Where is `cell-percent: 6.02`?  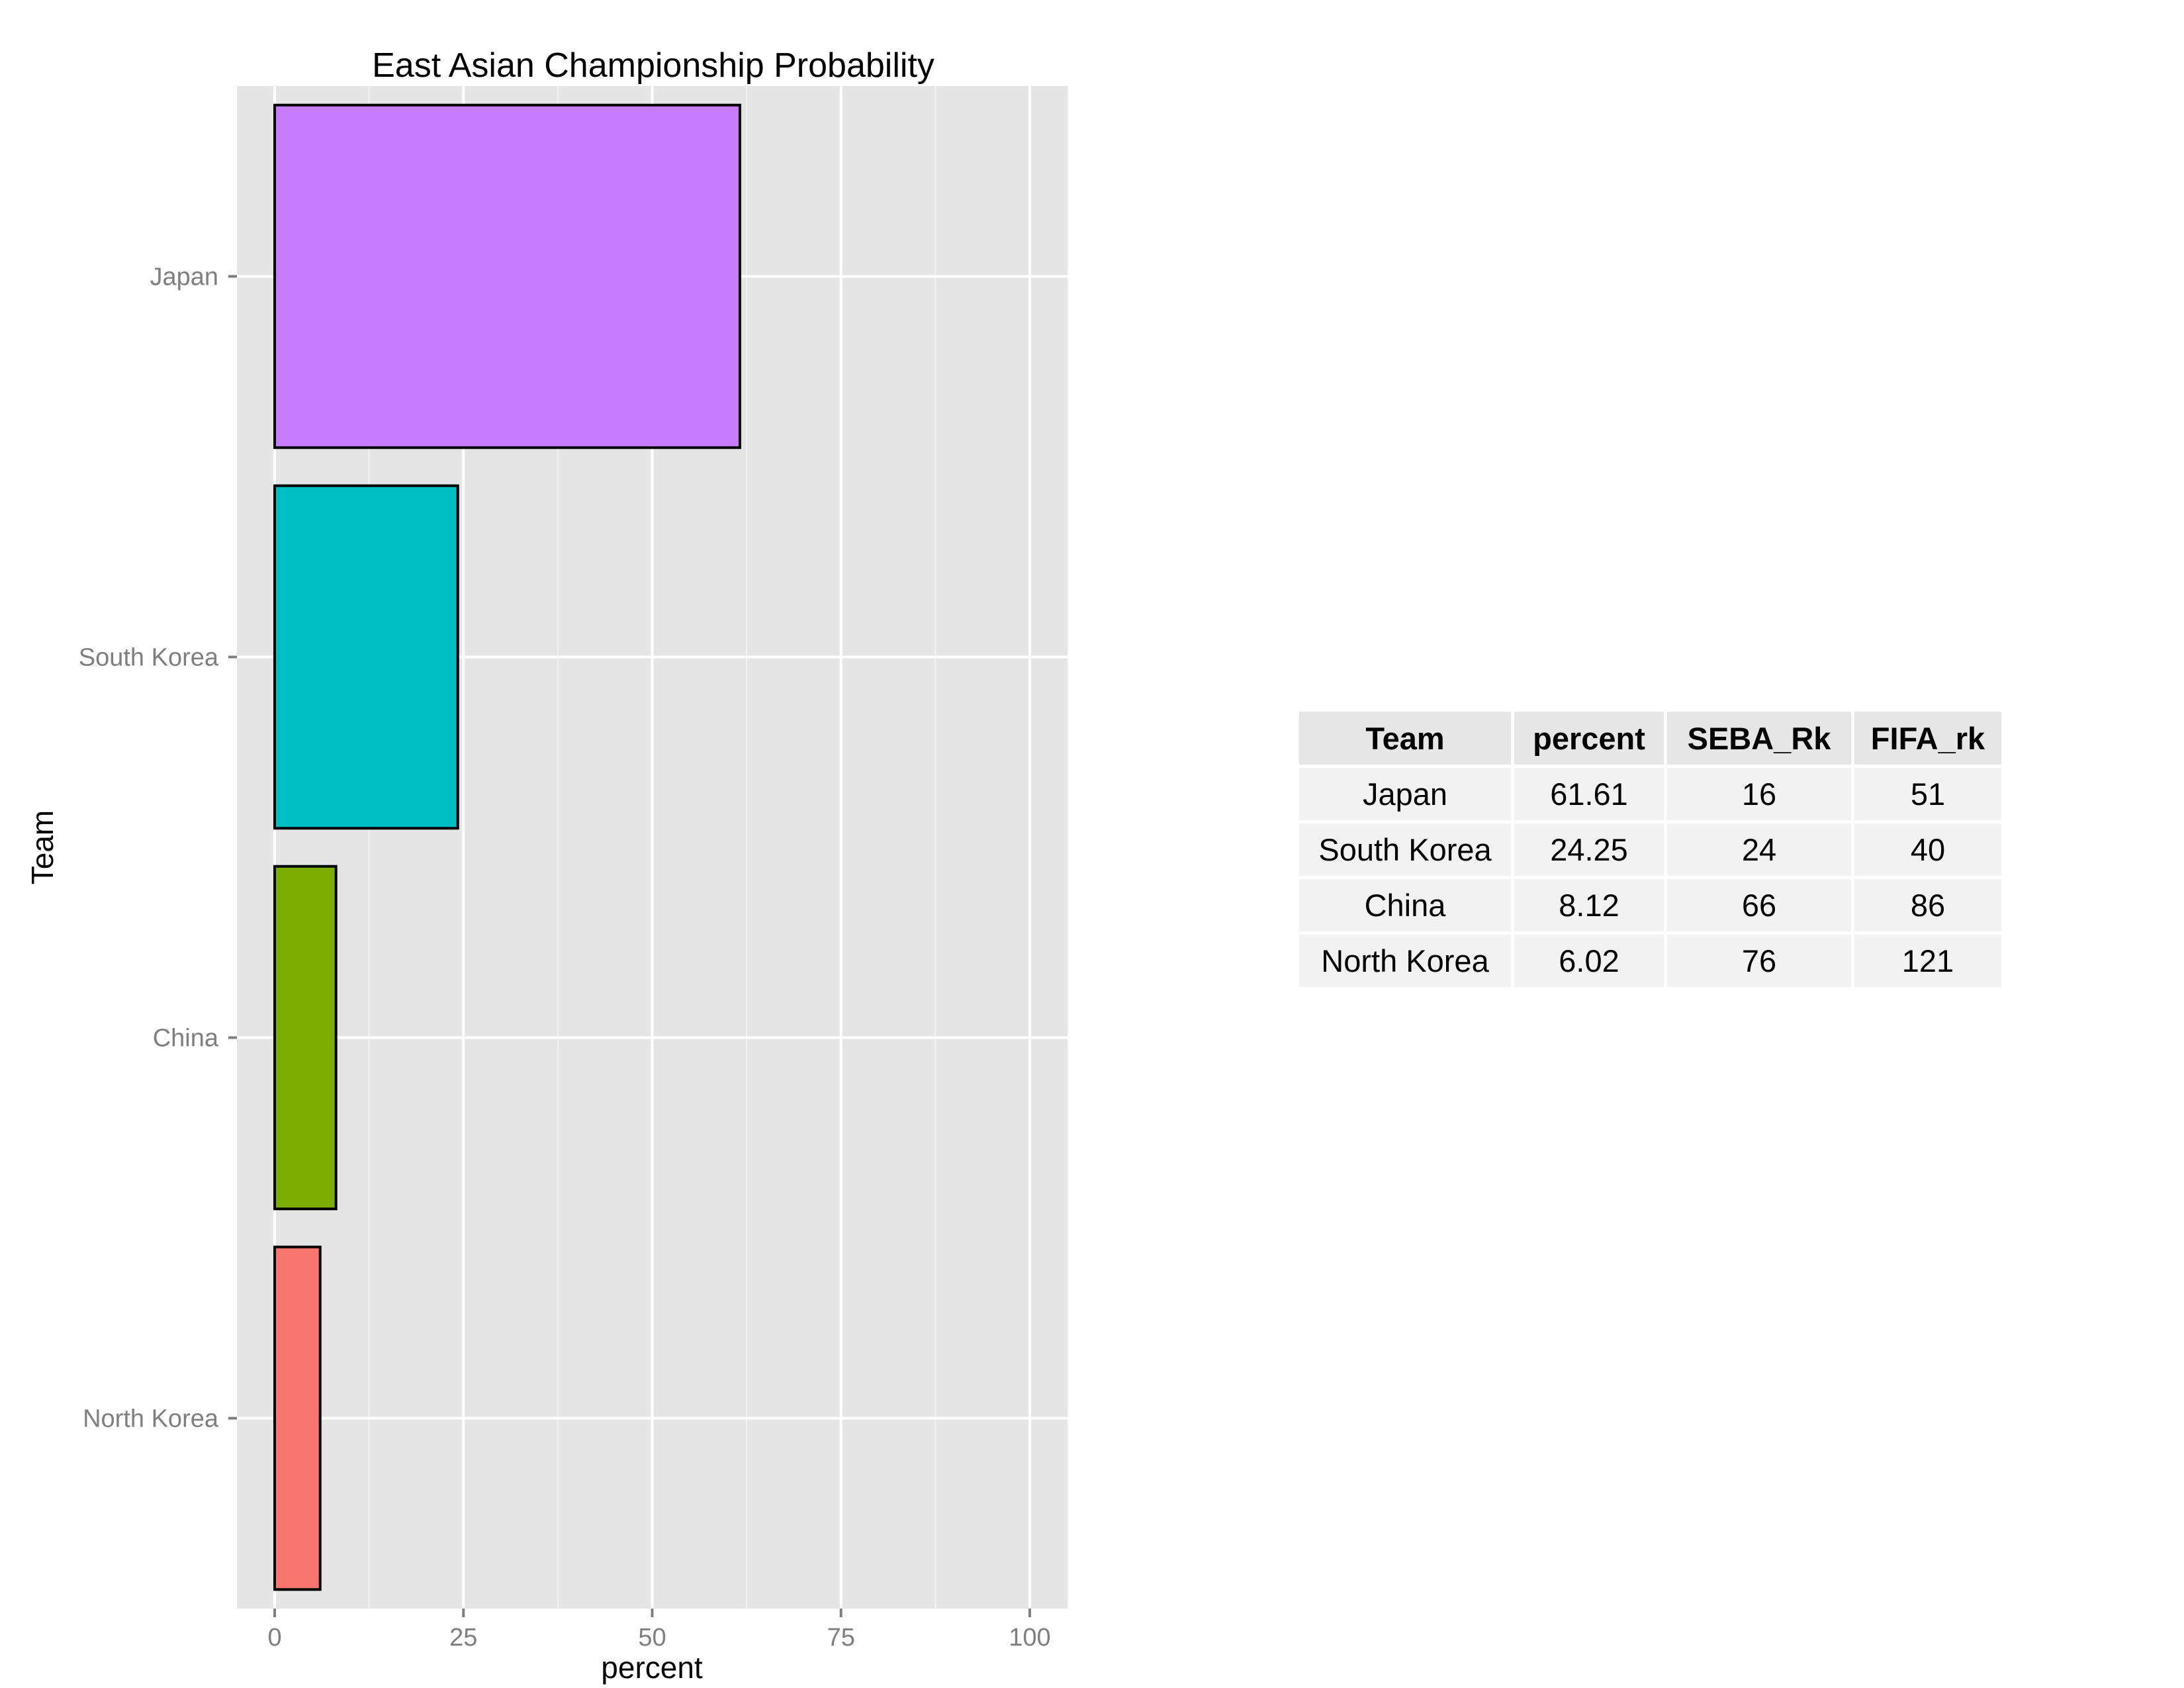
cell-percent: 6.02 is located at coordinates (1589, 961).